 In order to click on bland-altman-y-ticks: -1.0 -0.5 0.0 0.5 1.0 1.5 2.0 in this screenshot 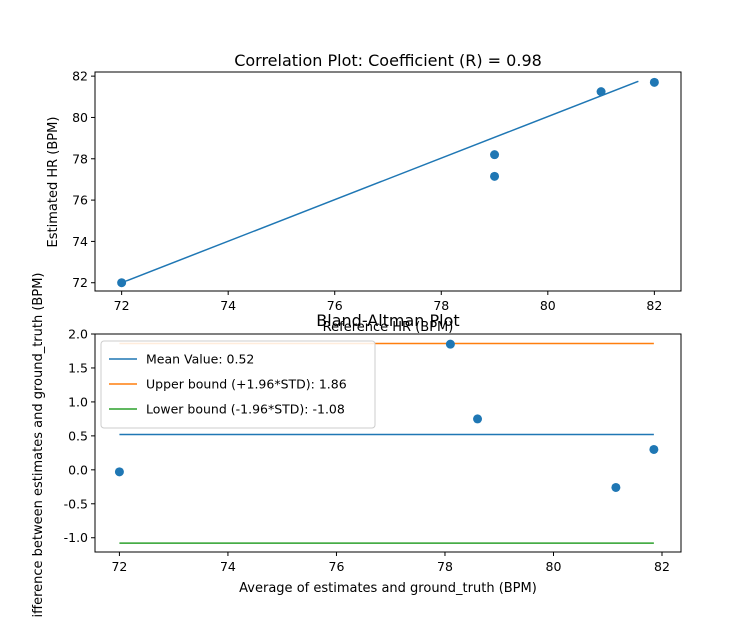, I will do `click(79, 436)`.